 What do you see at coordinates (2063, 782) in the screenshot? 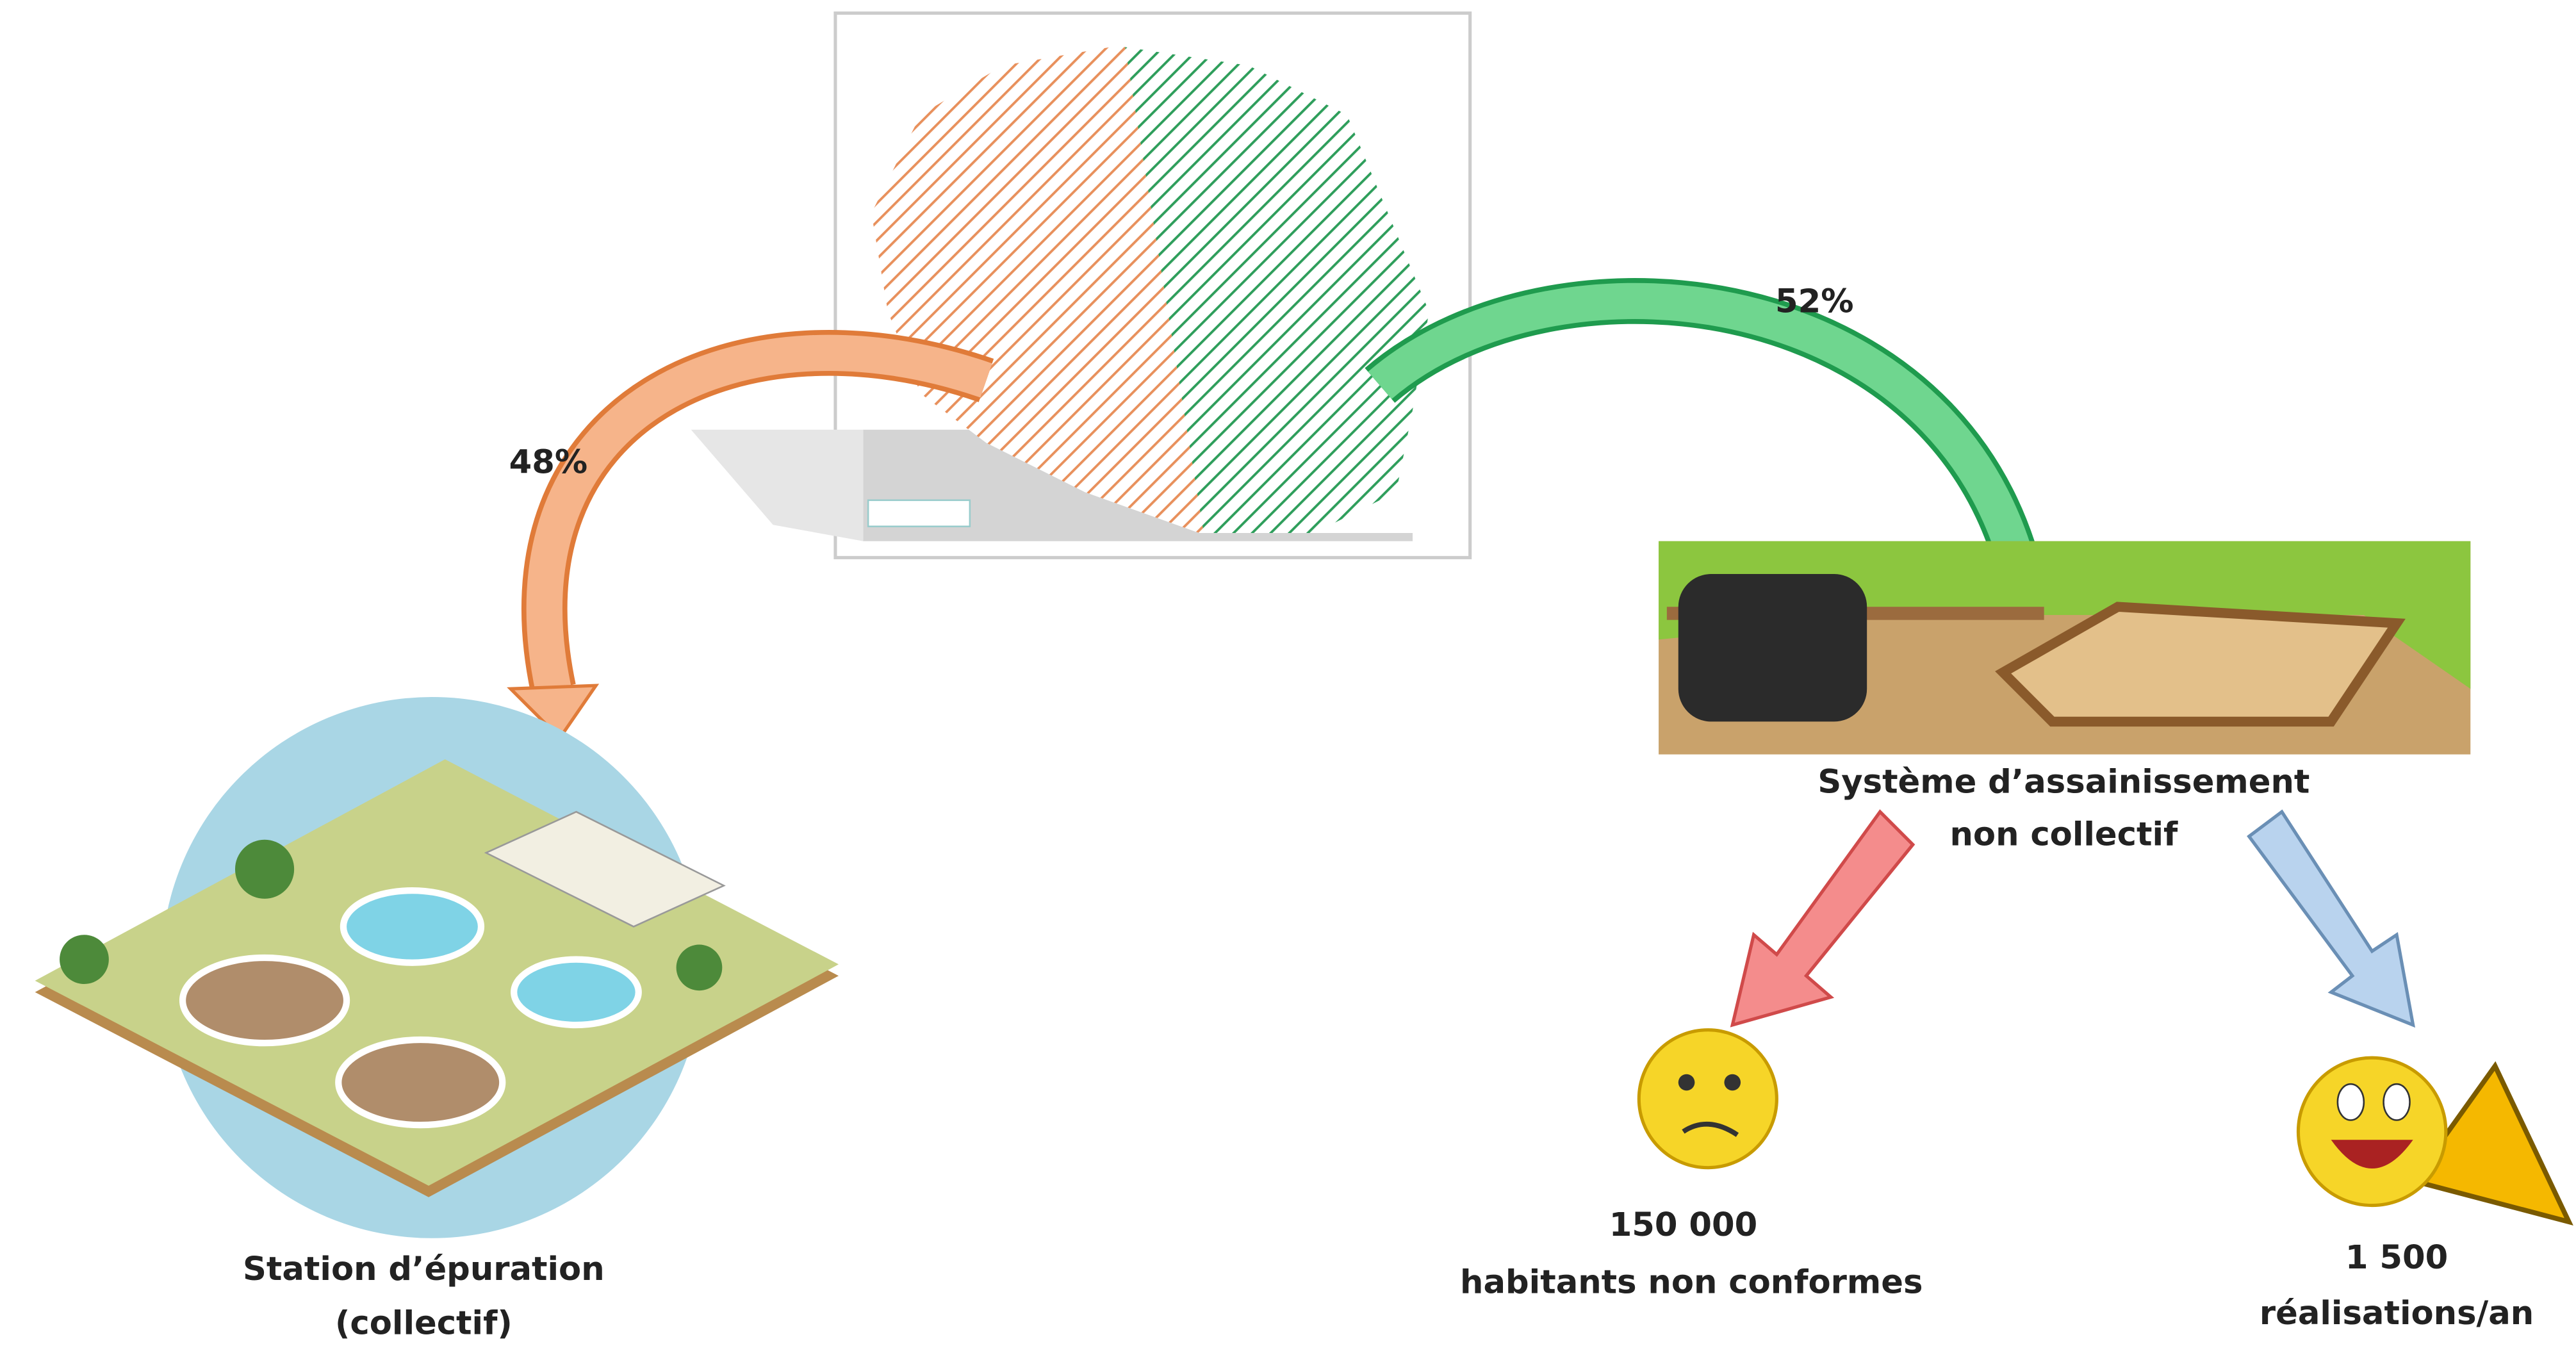
I see `system-label: Système d’assainissement` at bounding box center [2063, 782].